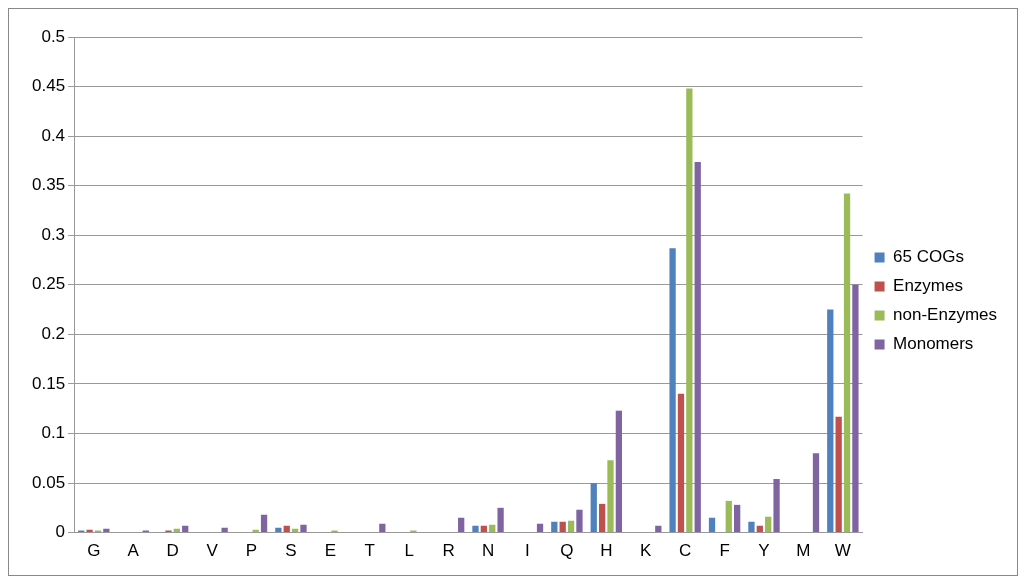 Image resolution: width=1026 pixels, height=580 pixels. What do you see at coordinates (764, 551) in the screenshot?
I see `x-tick-label: Y` at bounding box center [764, 551].